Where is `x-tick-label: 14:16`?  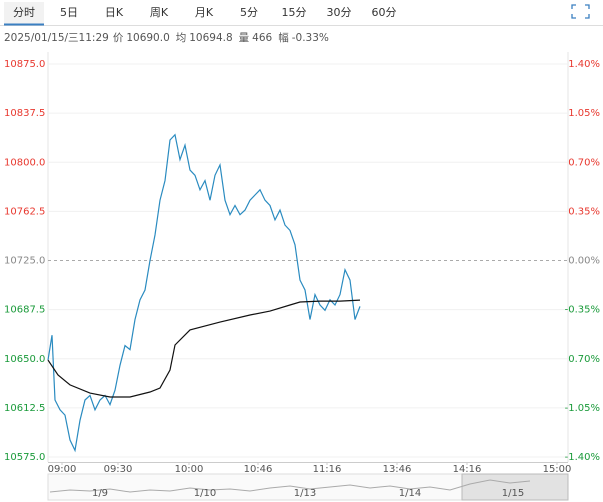 x-tick-label: 14:16 is located at coordinates (467, 469).